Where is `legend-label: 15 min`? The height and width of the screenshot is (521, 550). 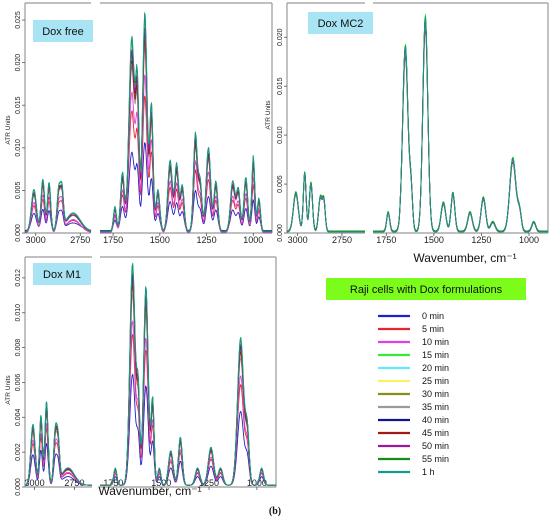 legend-label: 15 min is located at coordinates (435, 355).